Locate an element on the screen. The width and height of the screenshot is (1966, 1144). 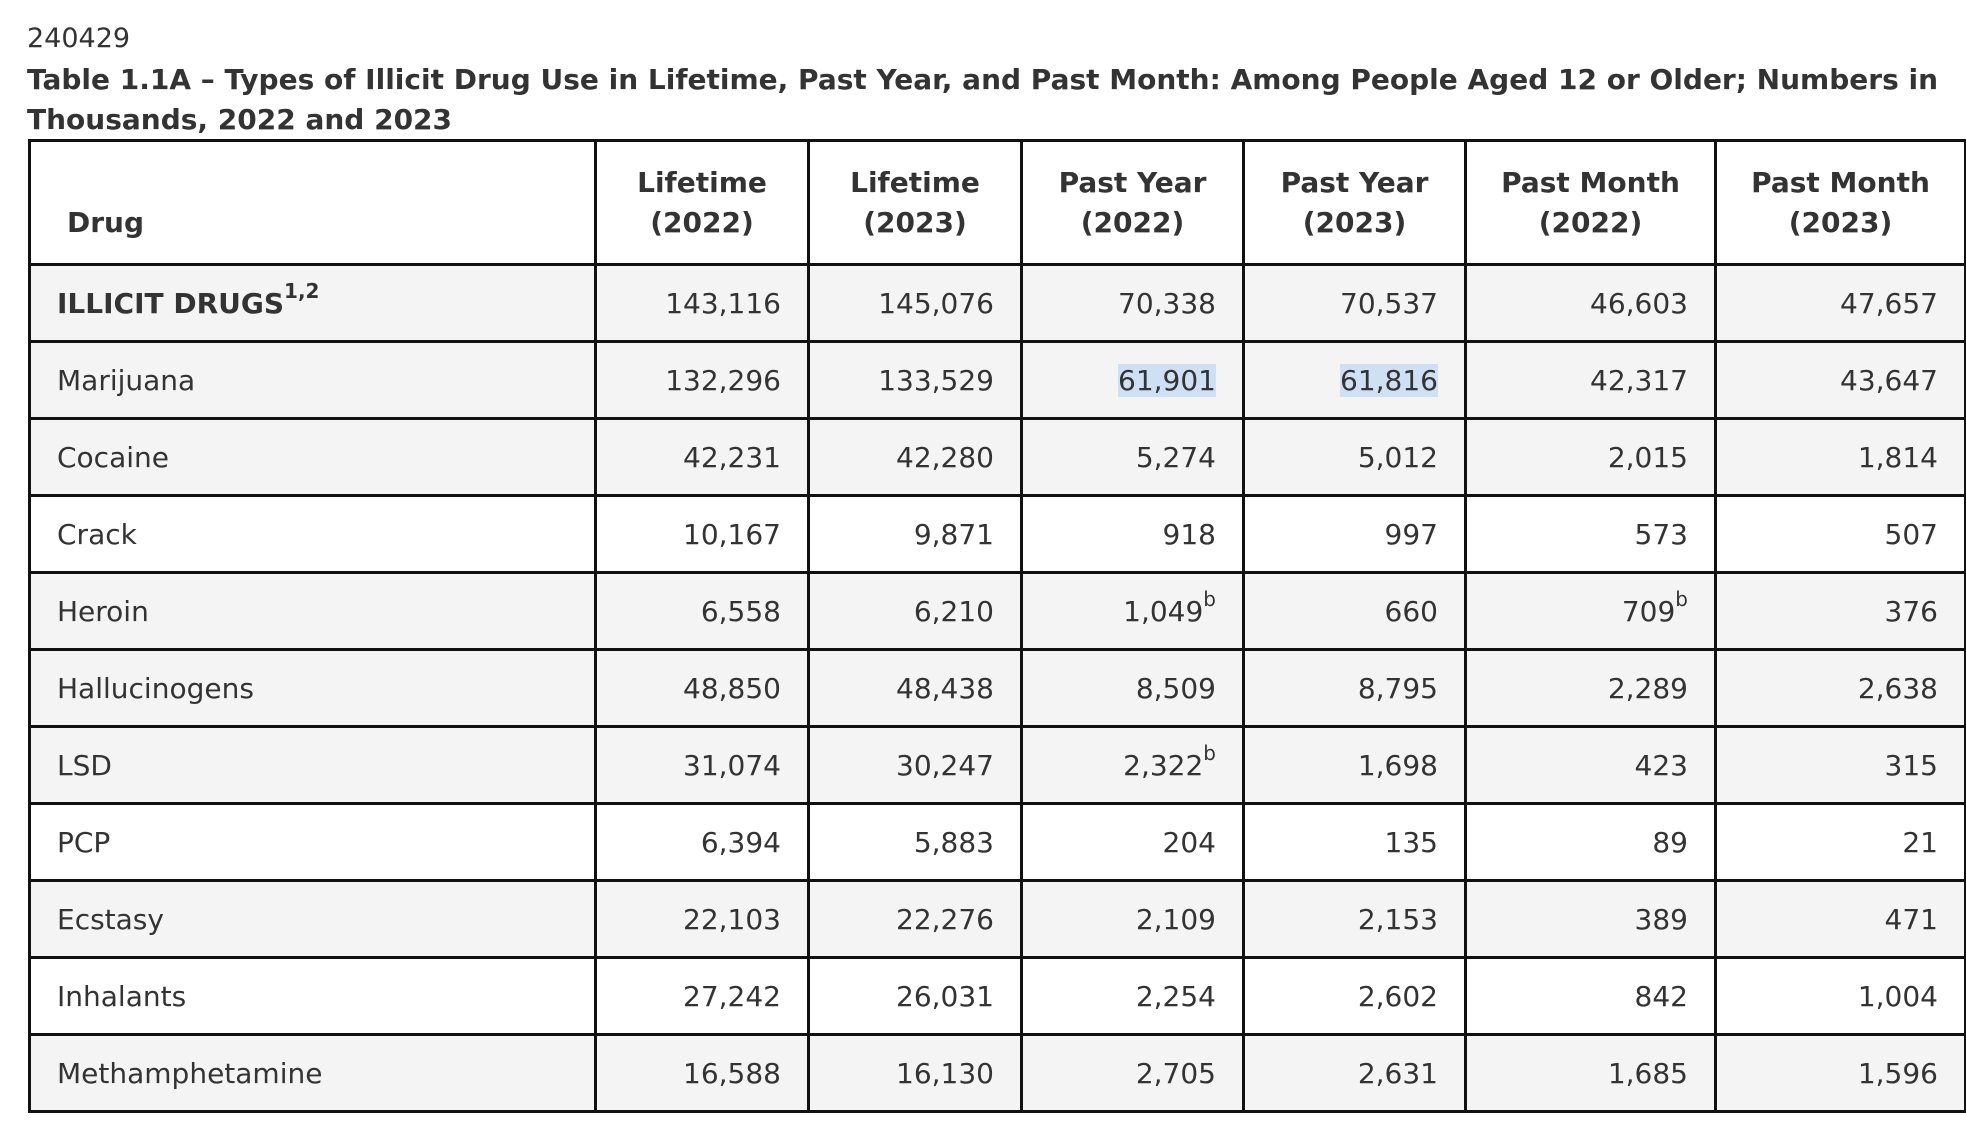
cell-value: 145,076 is located at coordinates (936, 303).